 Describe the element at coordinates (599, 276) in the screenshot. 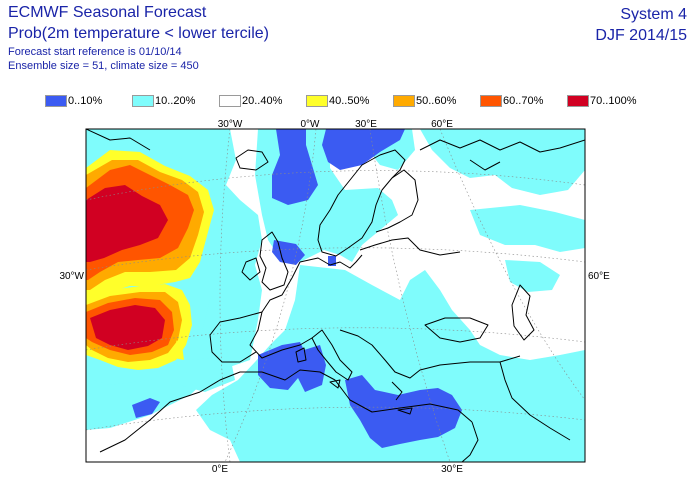

I see `grid-label-right-60e: 60°E` at that location.